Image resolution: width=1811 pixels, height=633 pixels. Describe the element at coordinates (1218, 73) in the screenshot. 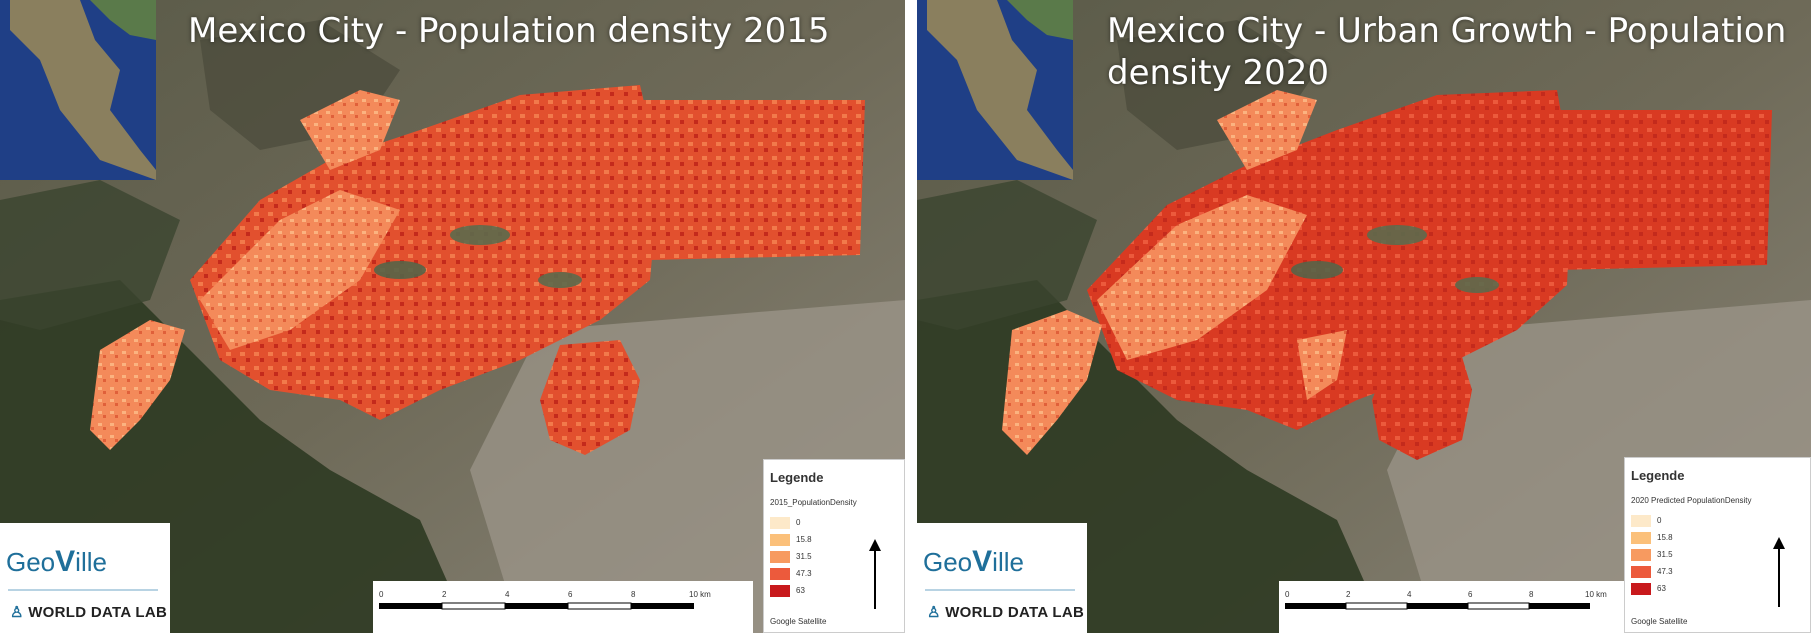

I see `map-title-line-2: density 2020` at that location.